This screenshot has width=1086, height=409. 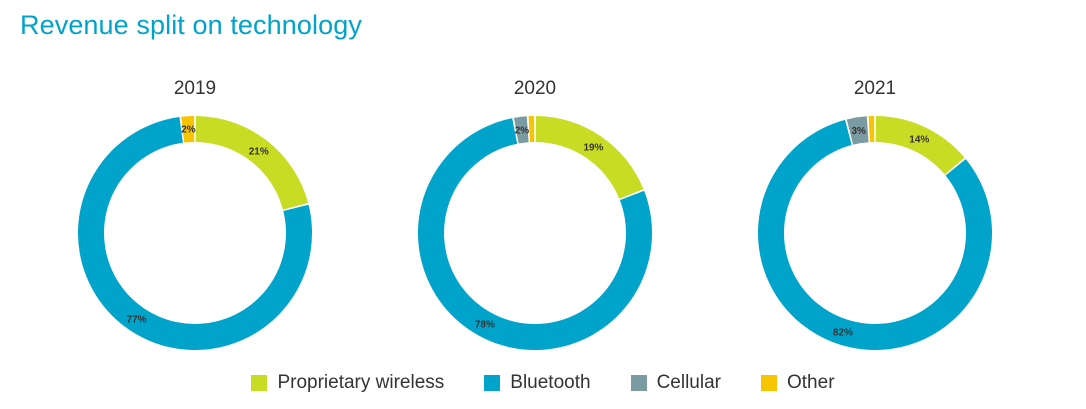 What do you see at coordinates (769, 383) in the screenshot?
I see `legend-swatch-other` at bounding box center [769, 383].